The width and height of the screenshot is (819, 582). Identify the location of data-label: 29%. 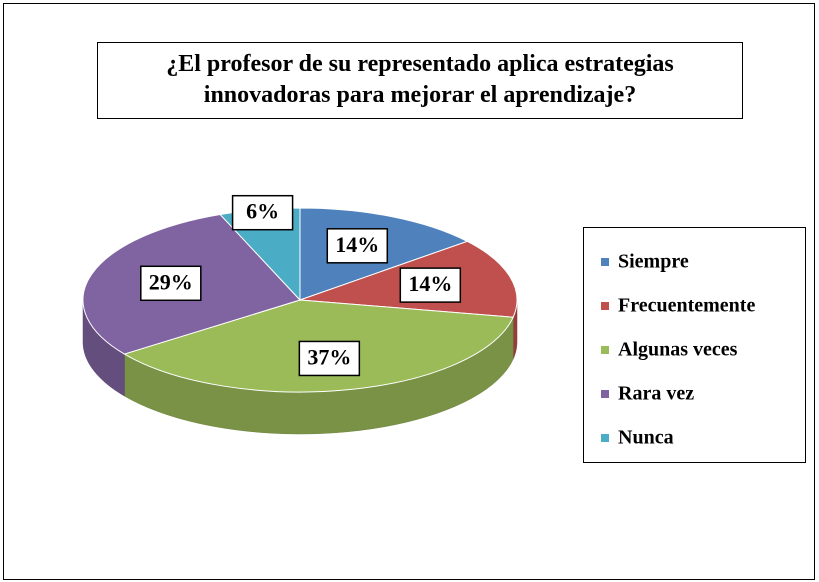
(171, 281).